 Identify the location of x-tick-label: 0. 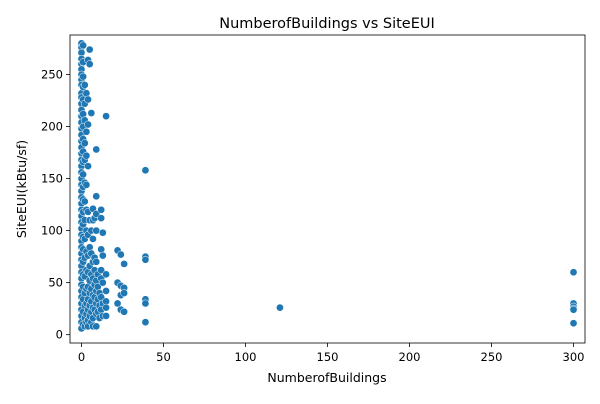
(81, 357).